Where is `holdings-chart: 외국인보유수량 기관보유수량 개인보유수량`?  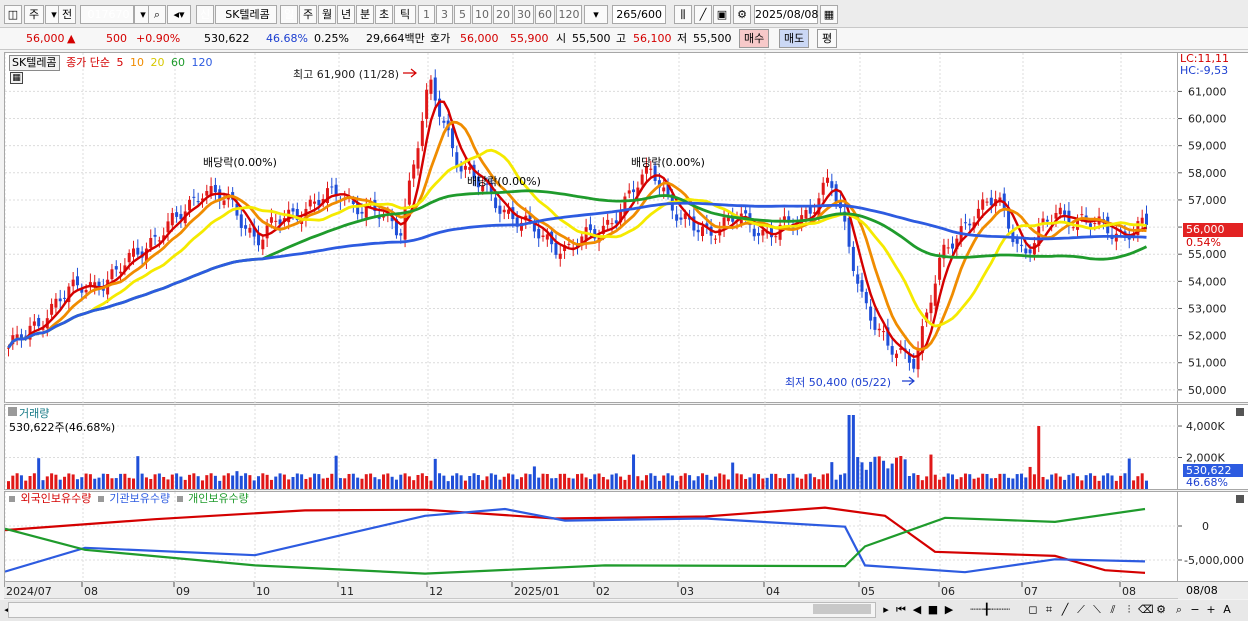 holdings-chart: 외국인보유수량 기관보유수량 개인보유수량 is located at coordinates (591, 537).